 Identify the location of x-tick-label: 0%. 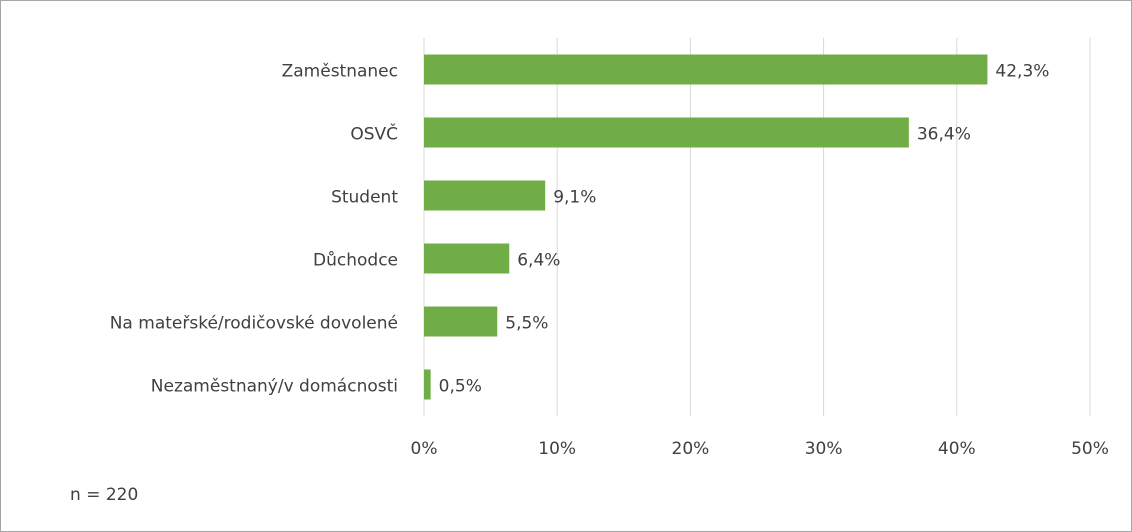
(424, 449).